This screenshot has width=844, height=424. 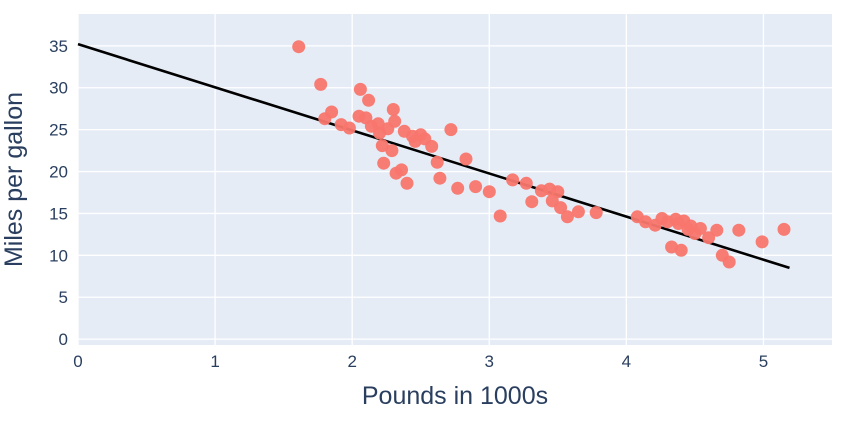 I want to click on x-tick-label: 1, so click(x=214, y=361).